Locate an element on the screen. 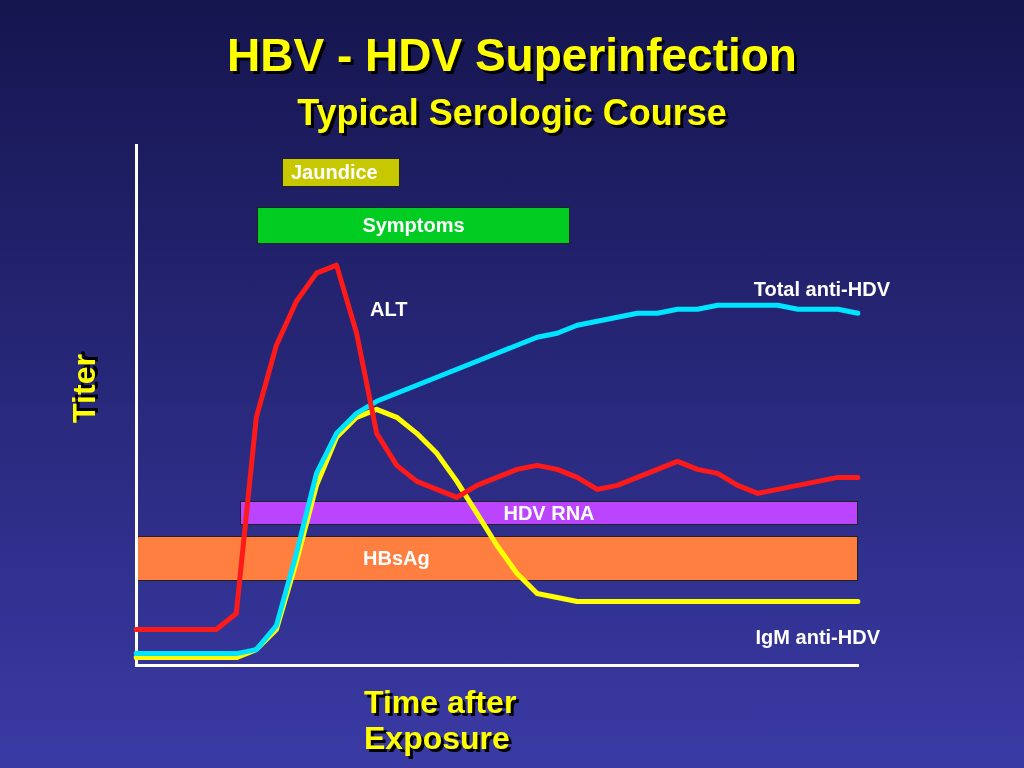  y-axis-title: Titer is located at coordinates (84, 388).